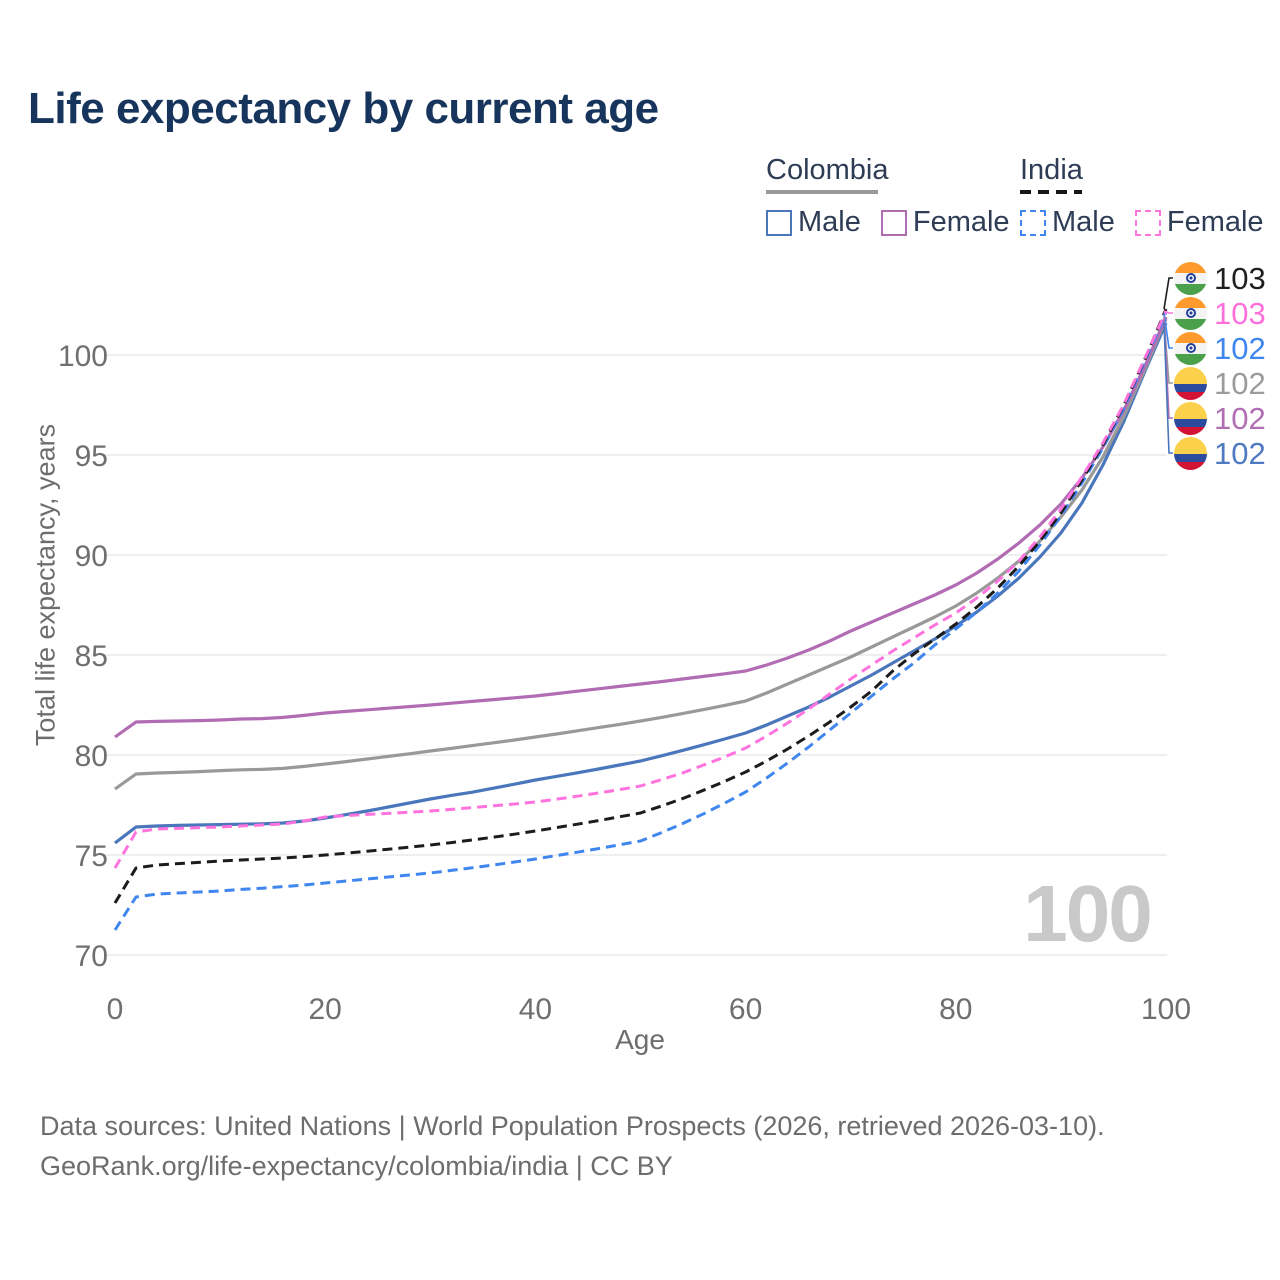 This screenshot has width=1280, height=1280. Describe the element at coordinates (1215, 222) in the screenshot. I see `legend-india-female-label: Female` at that location.